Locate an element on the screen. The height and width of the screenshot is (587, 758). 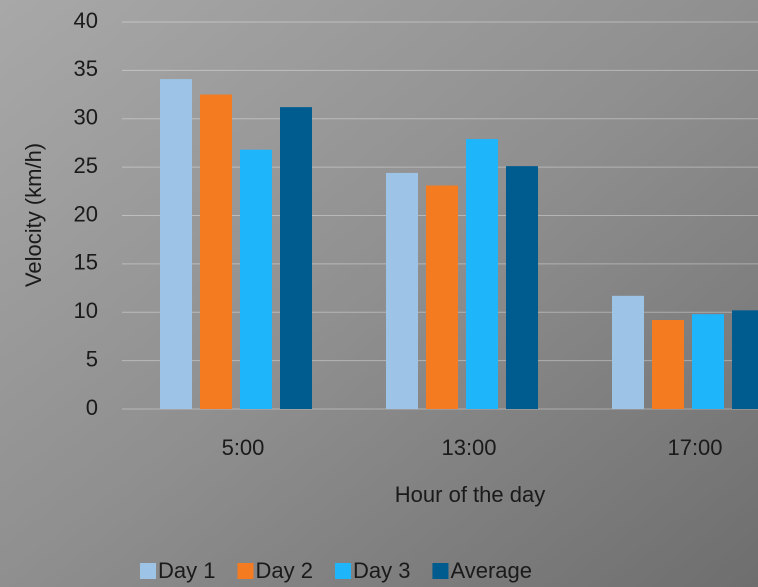
x-tick-label: 5:00 is located at coordinates (243, 447).